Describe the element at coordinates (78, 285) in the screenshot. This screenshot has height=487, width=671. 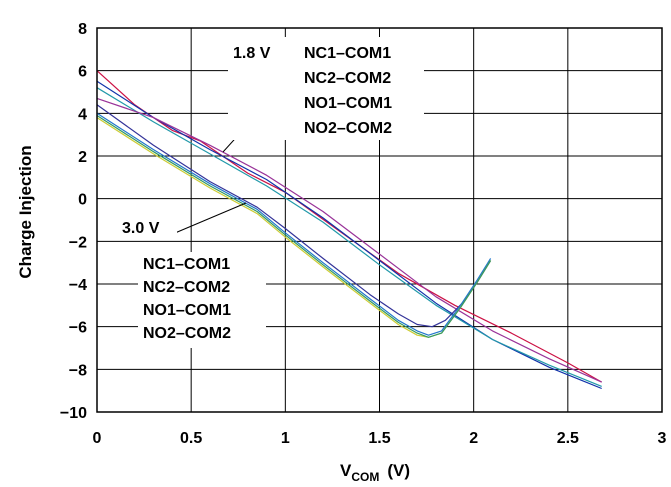
I see `y-tick-label: −4` at that location.